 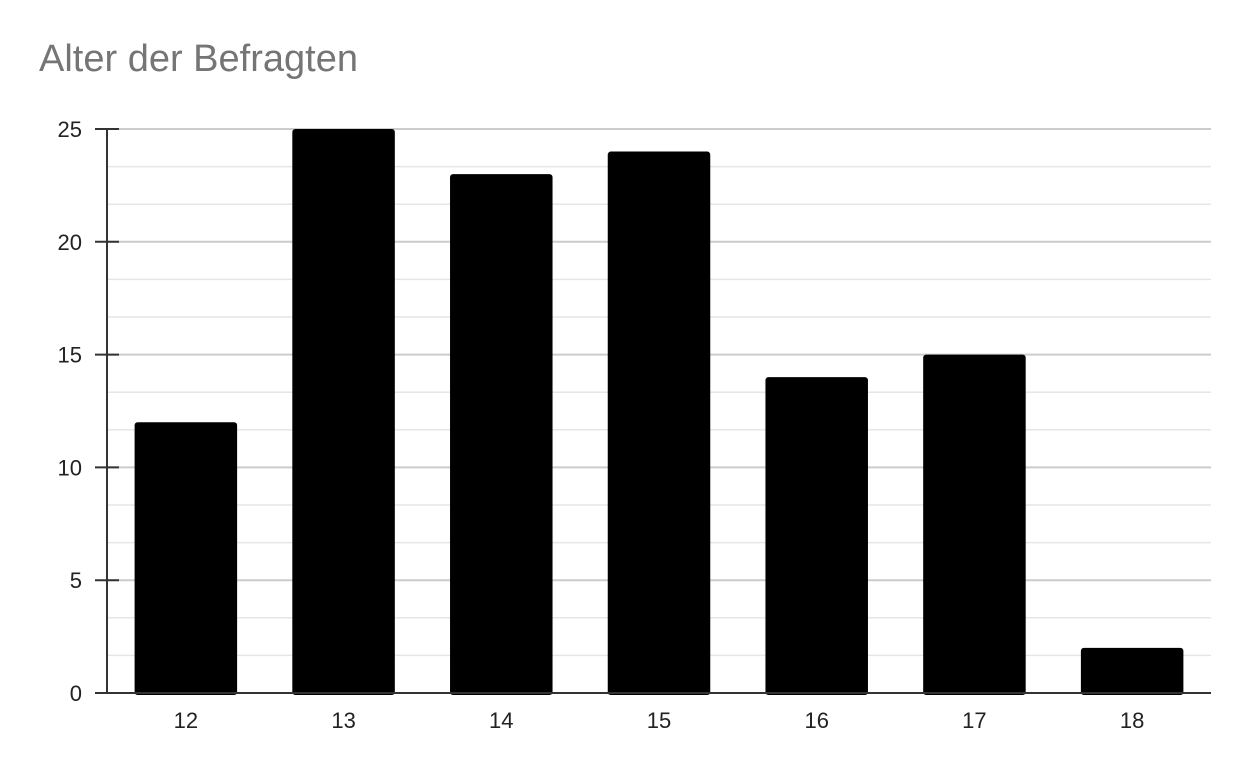 What do you see at coordinates (76, 580) in the screenshot?
I see `y-tick-label: 5` at bounding box center [76, 580].